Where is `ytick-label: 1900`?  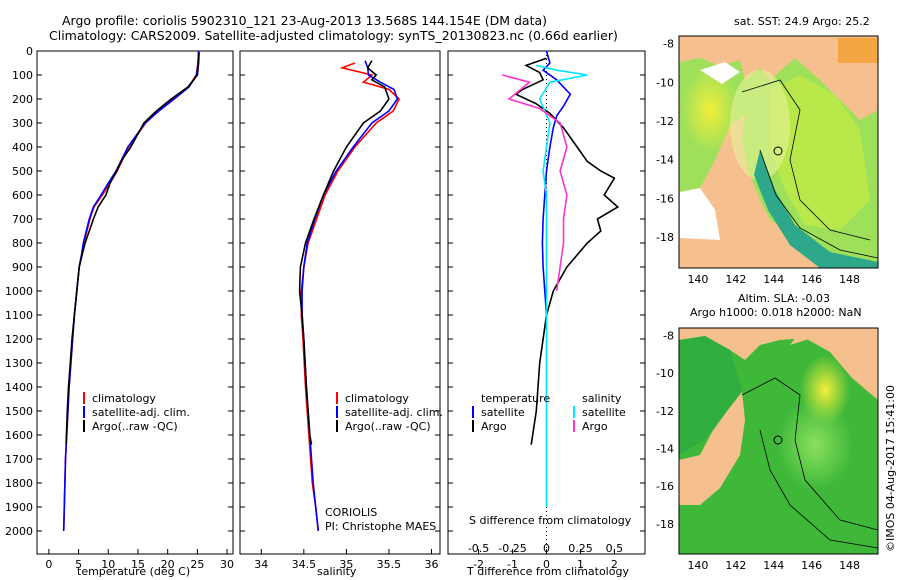 ytick-label: 1900 is located at coordinates (19, 507).